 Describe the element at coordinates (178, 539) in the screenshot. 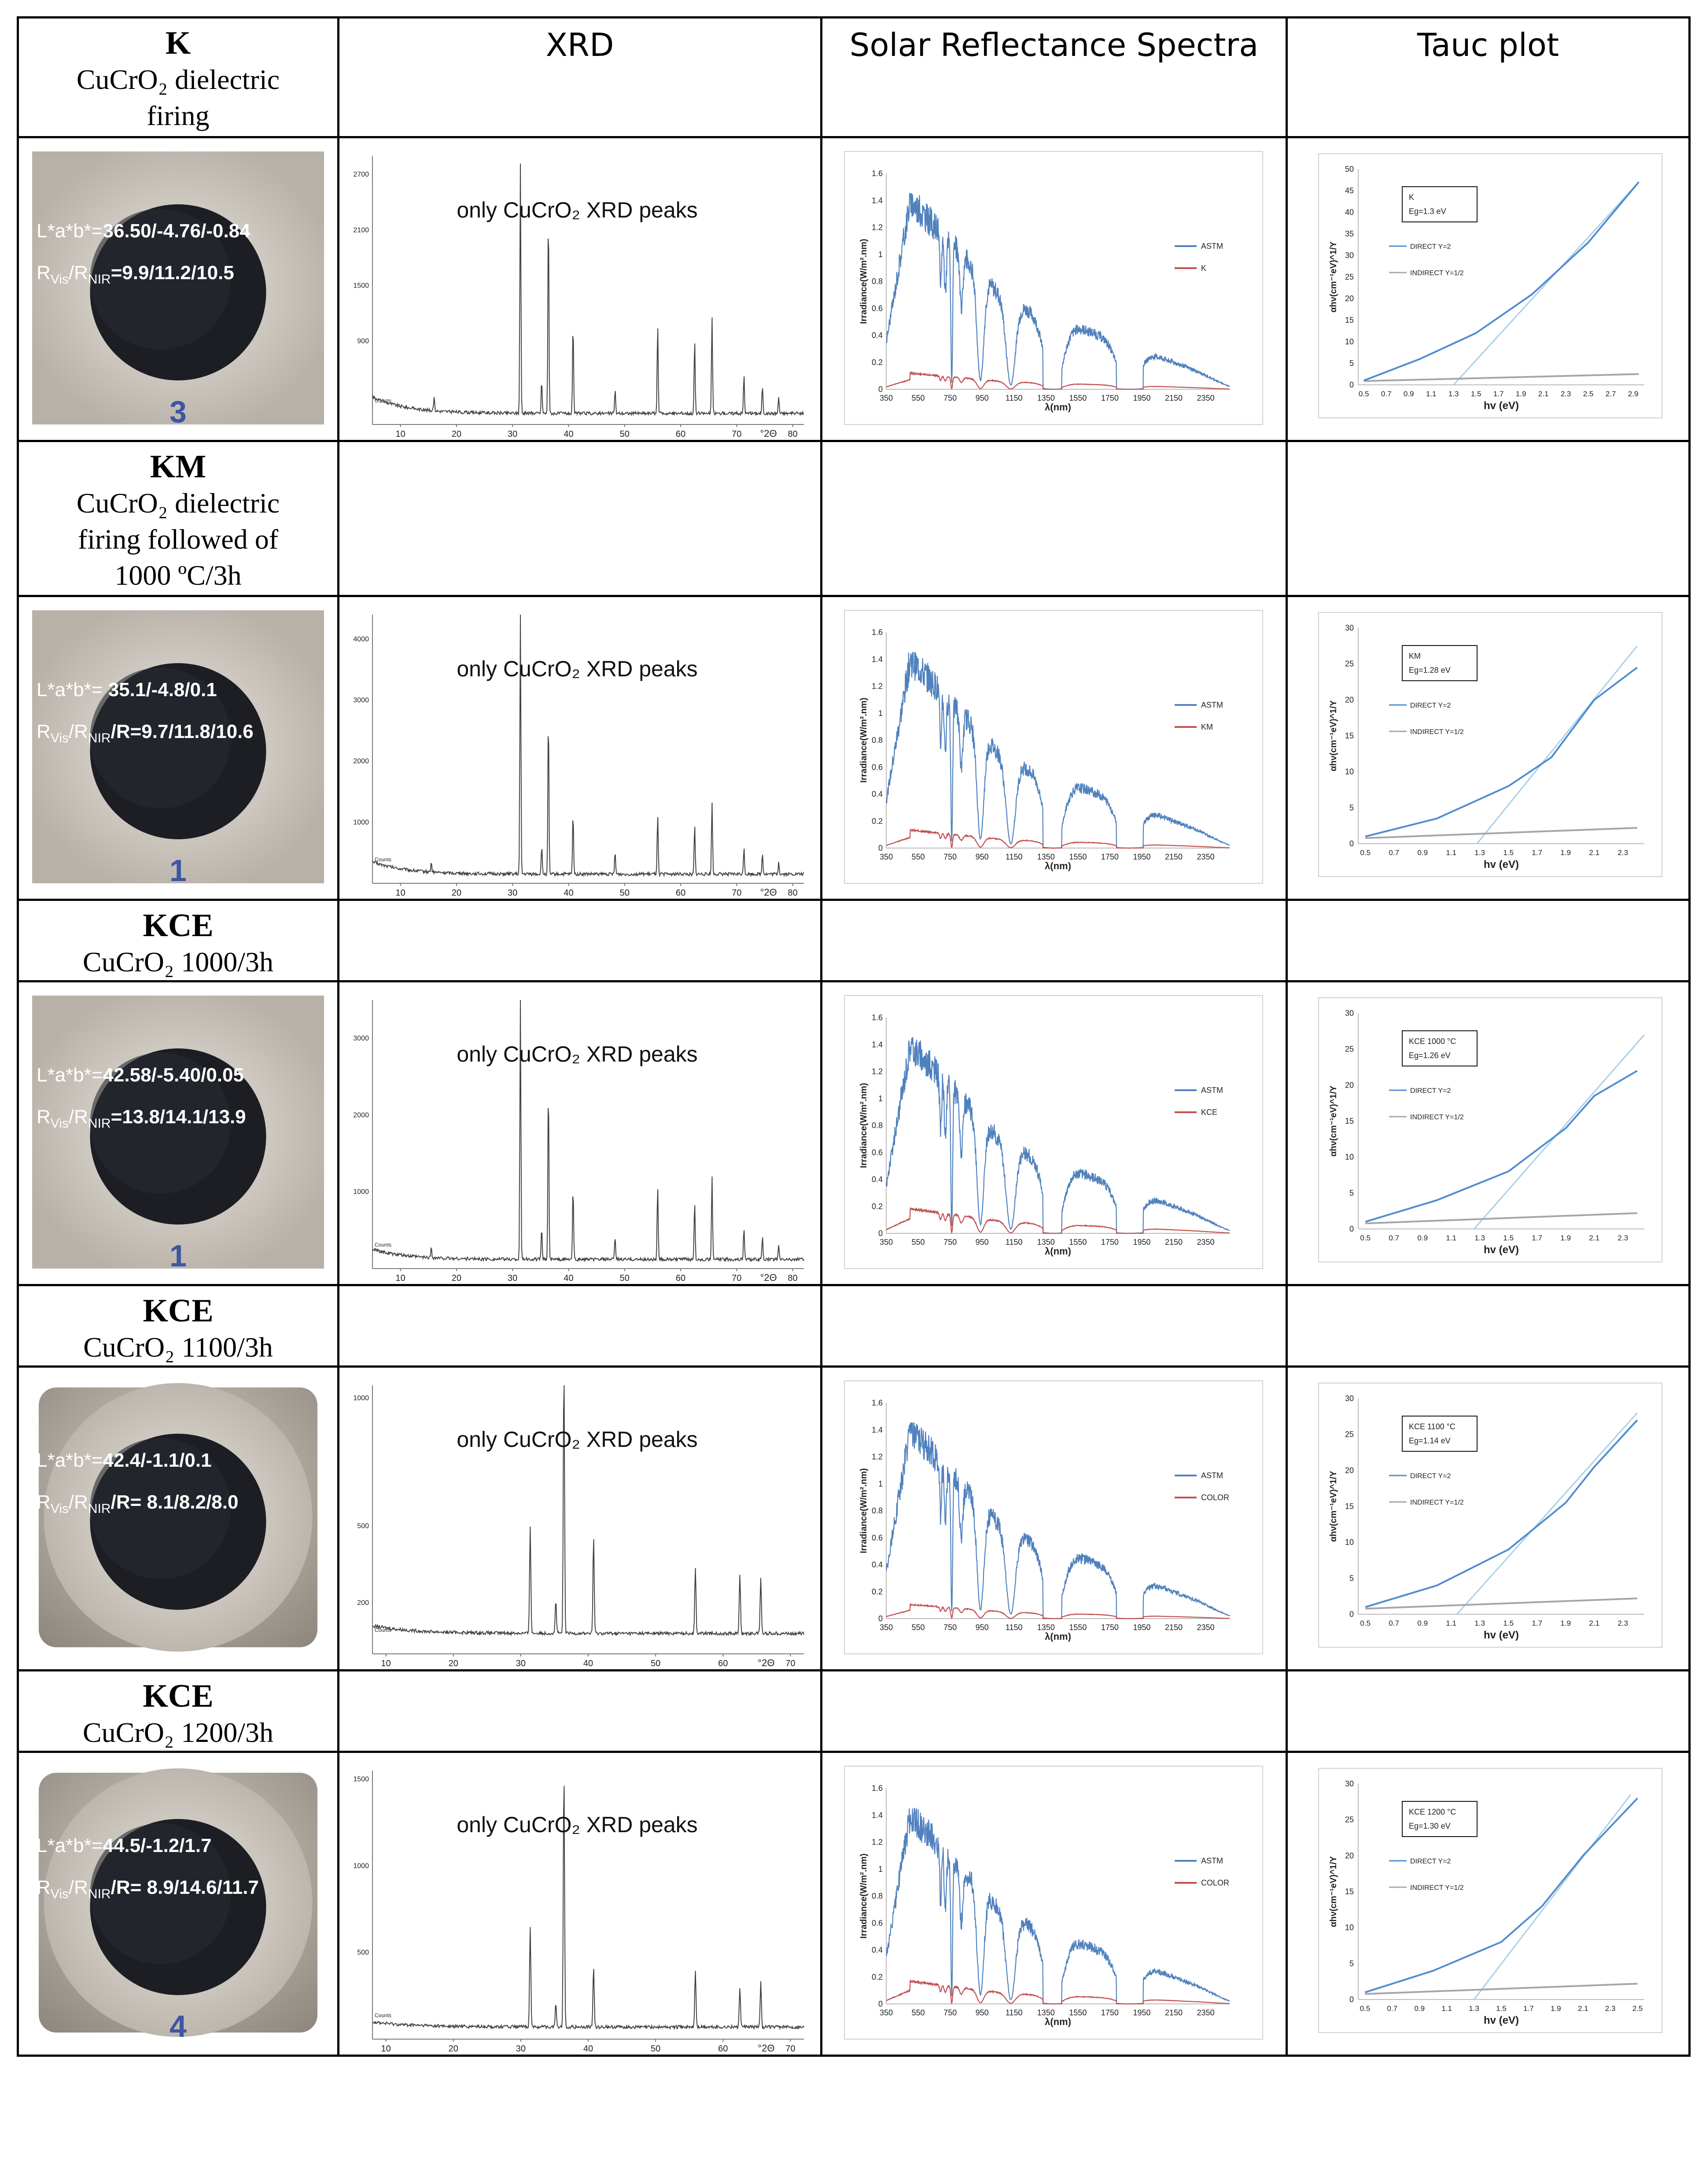

I see `sample-desc-line: firing followed of` at that location.